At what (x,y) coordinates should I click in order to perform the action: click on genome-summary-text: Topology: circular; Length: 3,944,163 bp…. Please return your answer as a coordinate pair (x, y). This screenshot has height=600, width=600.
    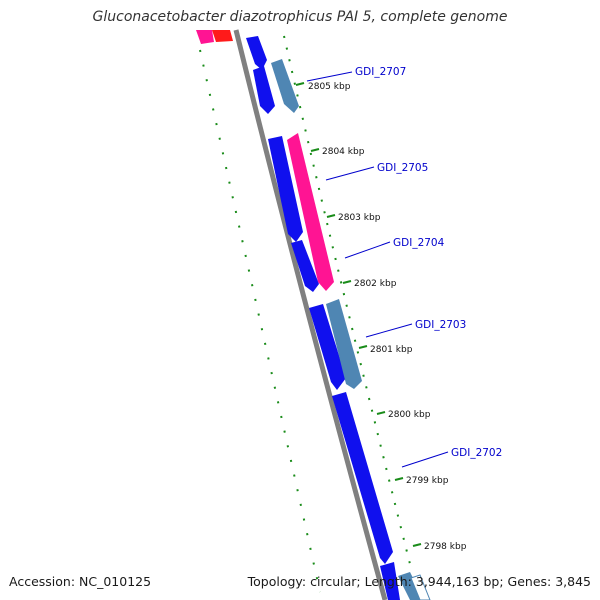
    Looking at the image, I should click on (419, 581).